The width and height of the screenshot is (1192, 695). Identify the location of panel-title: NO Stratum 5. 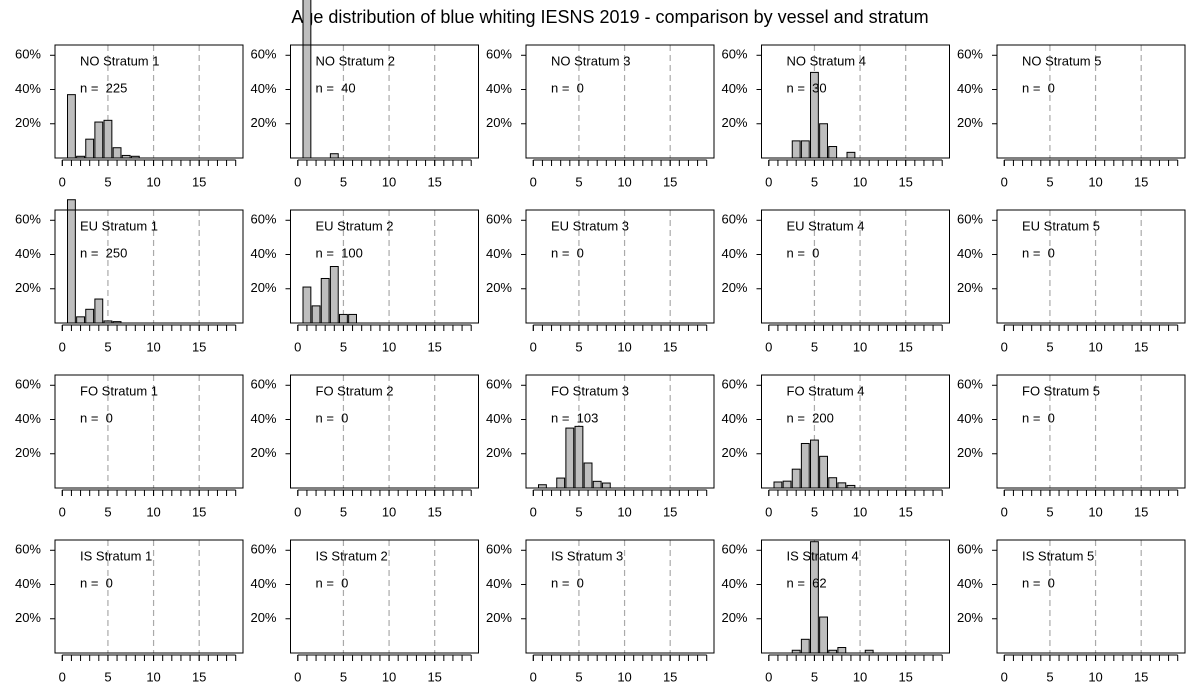
(1061, 60).